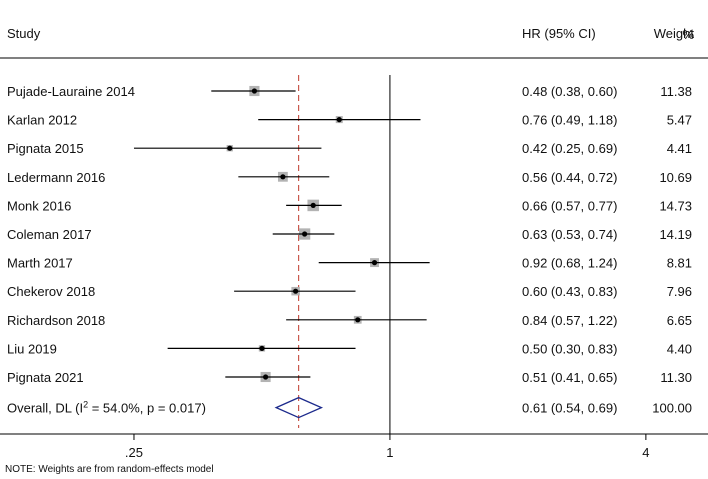 This screenshot has height=479, width=708. Describe the element at coordinates (45, 408) in the screenshot. I see `overall-label-prefix: Overall, DL (I` at that location.